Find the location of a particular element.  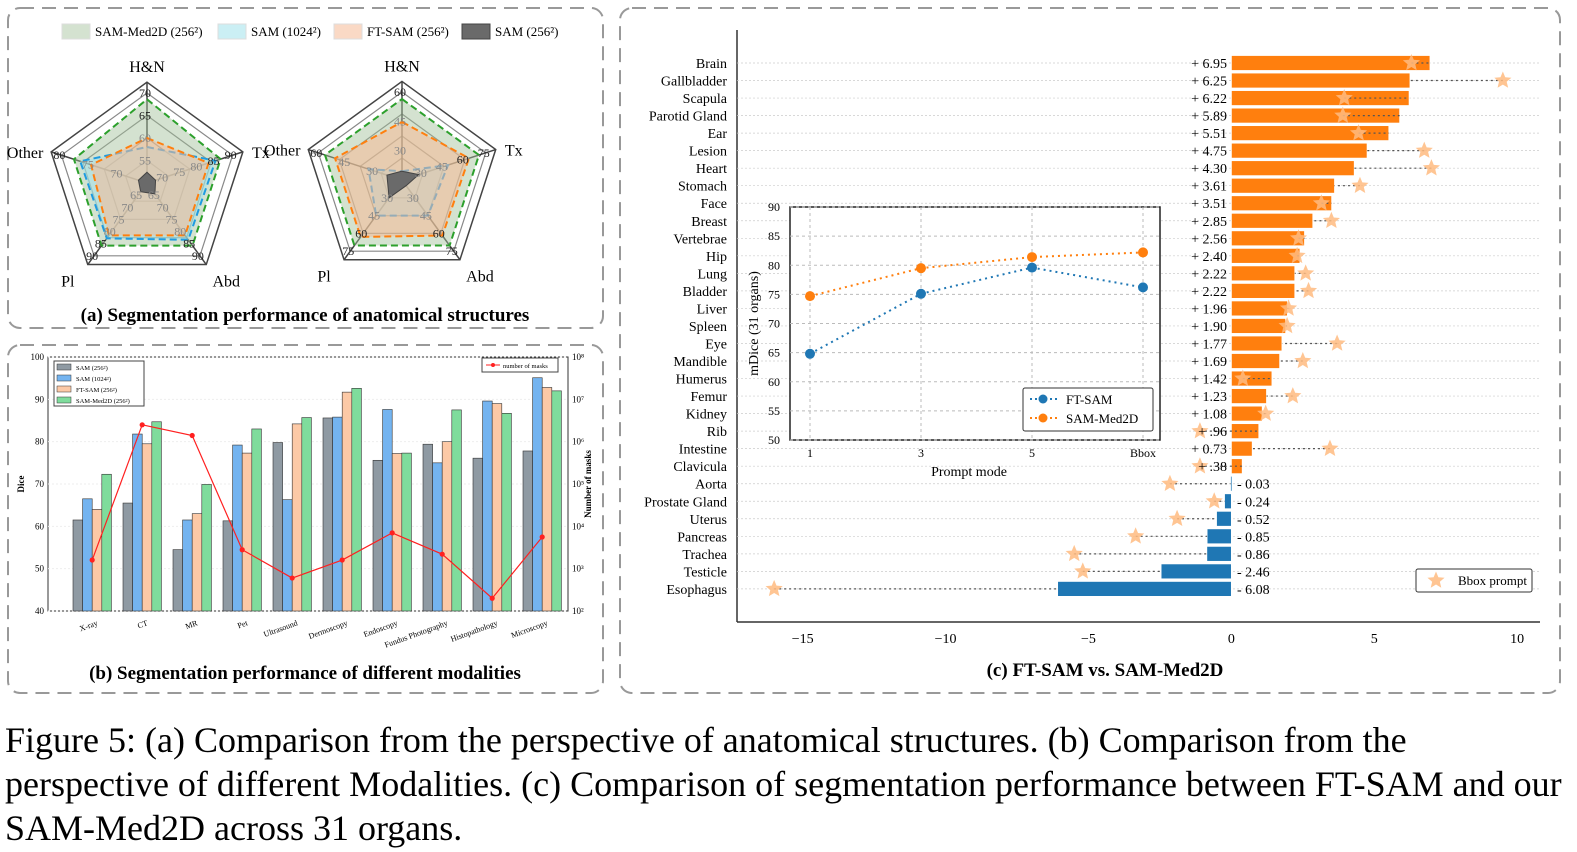

x-tick-label: 3 is located at coordinates (921, 453).